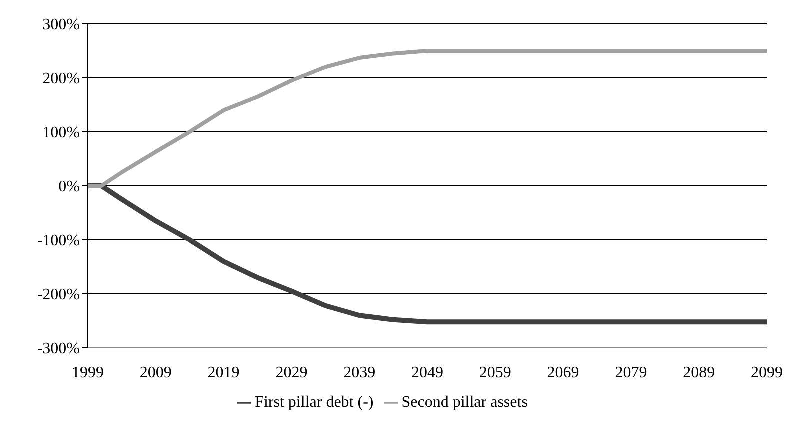 This screenshot has width=805, height=430. Describe the element at coordinates (224, 373) in the screenshot. I see `x-tick-label: 2019` at that location.